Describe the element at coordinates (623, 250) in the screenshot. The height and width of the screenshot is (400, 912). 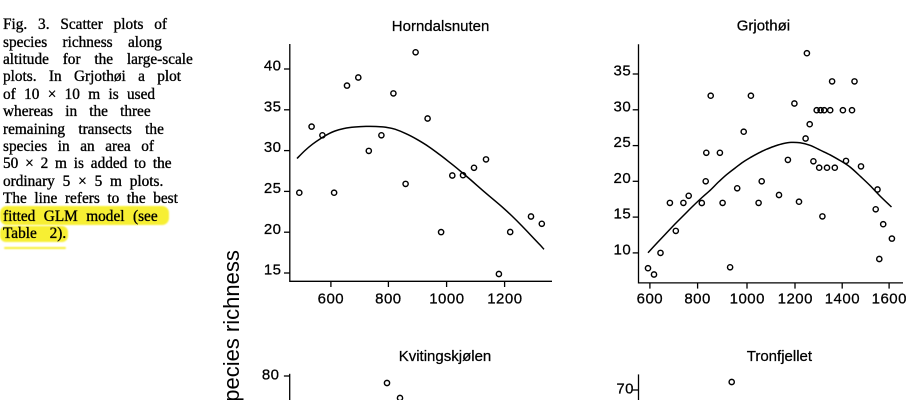
I see `svg-text: 10` at that location.